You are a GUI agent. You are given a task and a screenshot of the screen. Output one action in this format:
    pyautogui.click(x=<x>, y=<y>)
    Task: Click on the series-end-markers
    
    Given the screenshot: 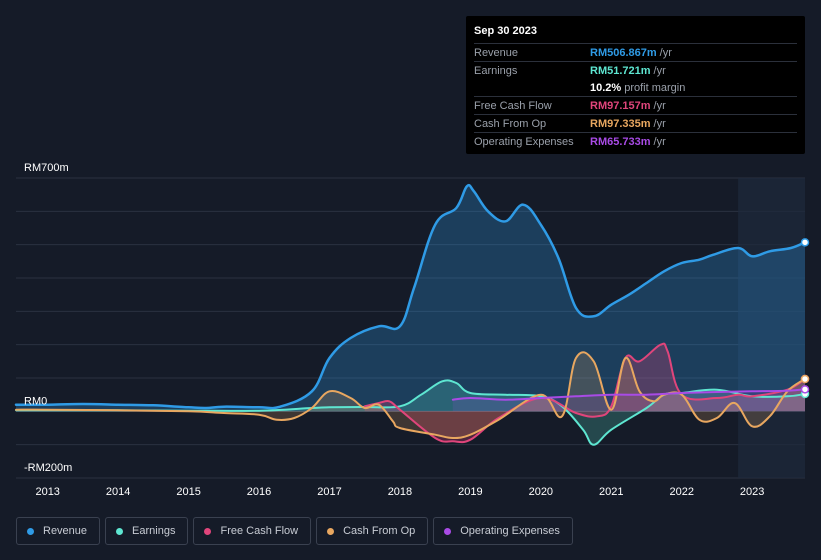 What is the action you would take?
    pyautogui.click(x=805, y=318)
    